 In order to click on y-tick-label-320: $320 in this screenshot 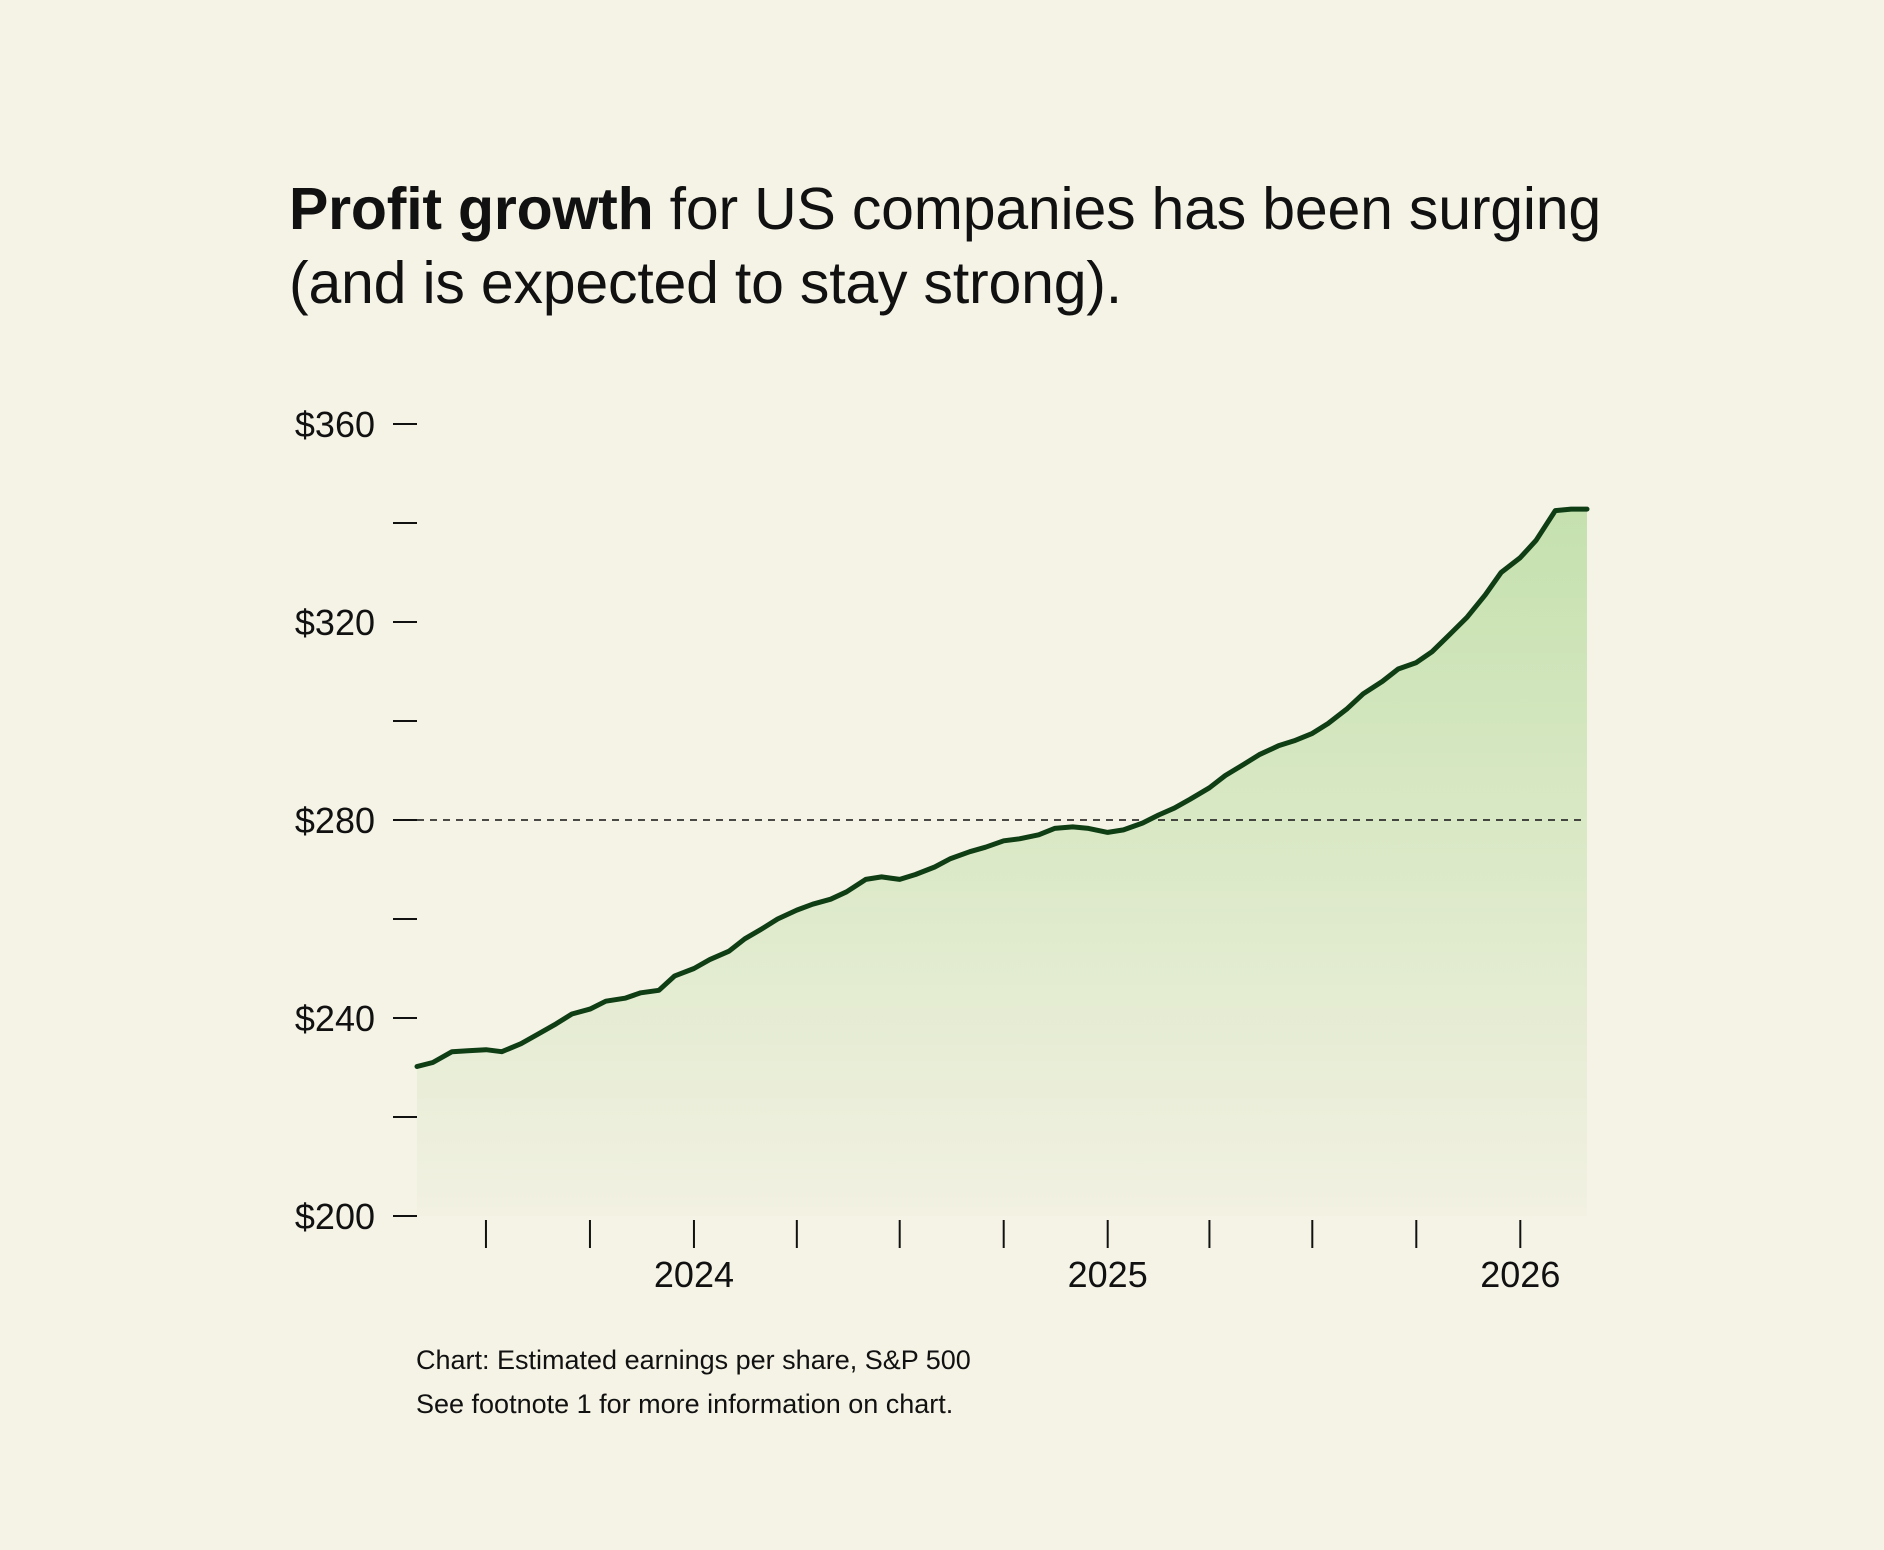, I will do `click(335, 622)`.